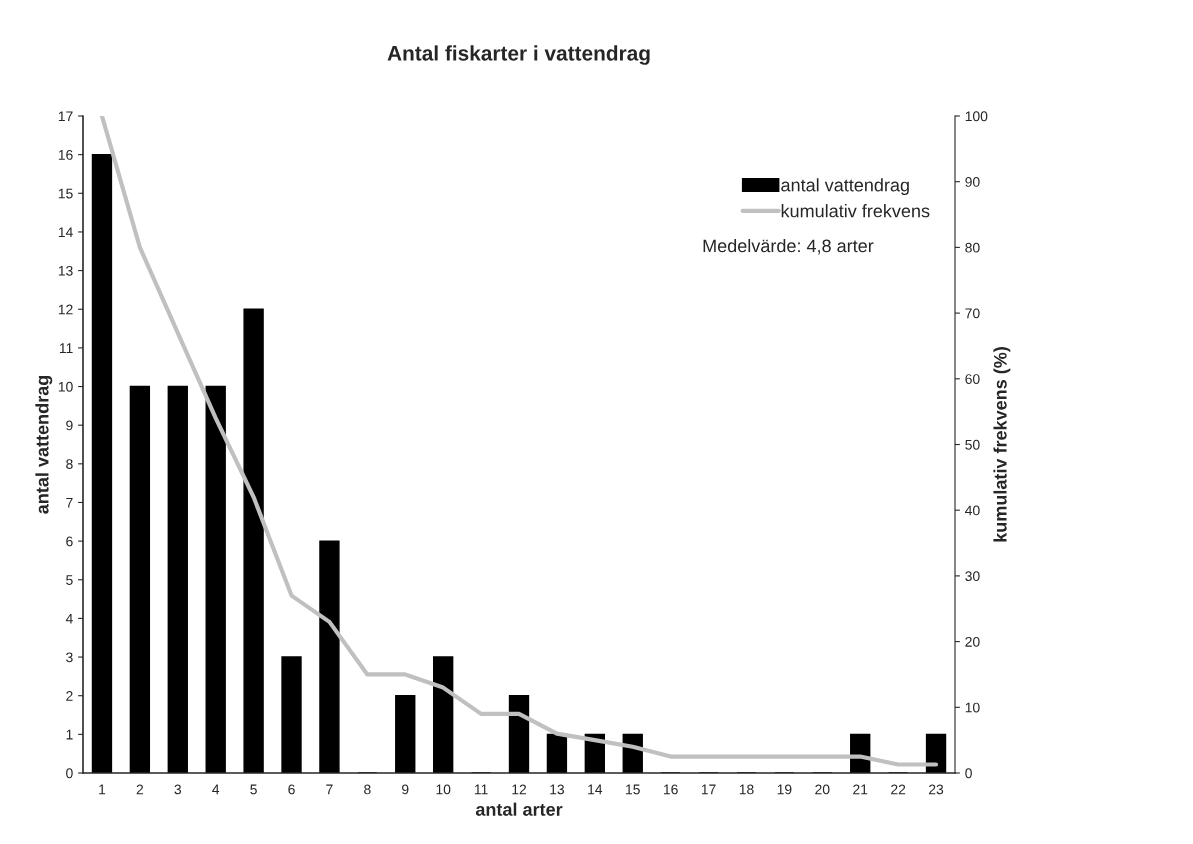 The image size is (1193, 844). I want to click on y2-axis-title: kumulativ frekvens (%), so click(1002, 444).